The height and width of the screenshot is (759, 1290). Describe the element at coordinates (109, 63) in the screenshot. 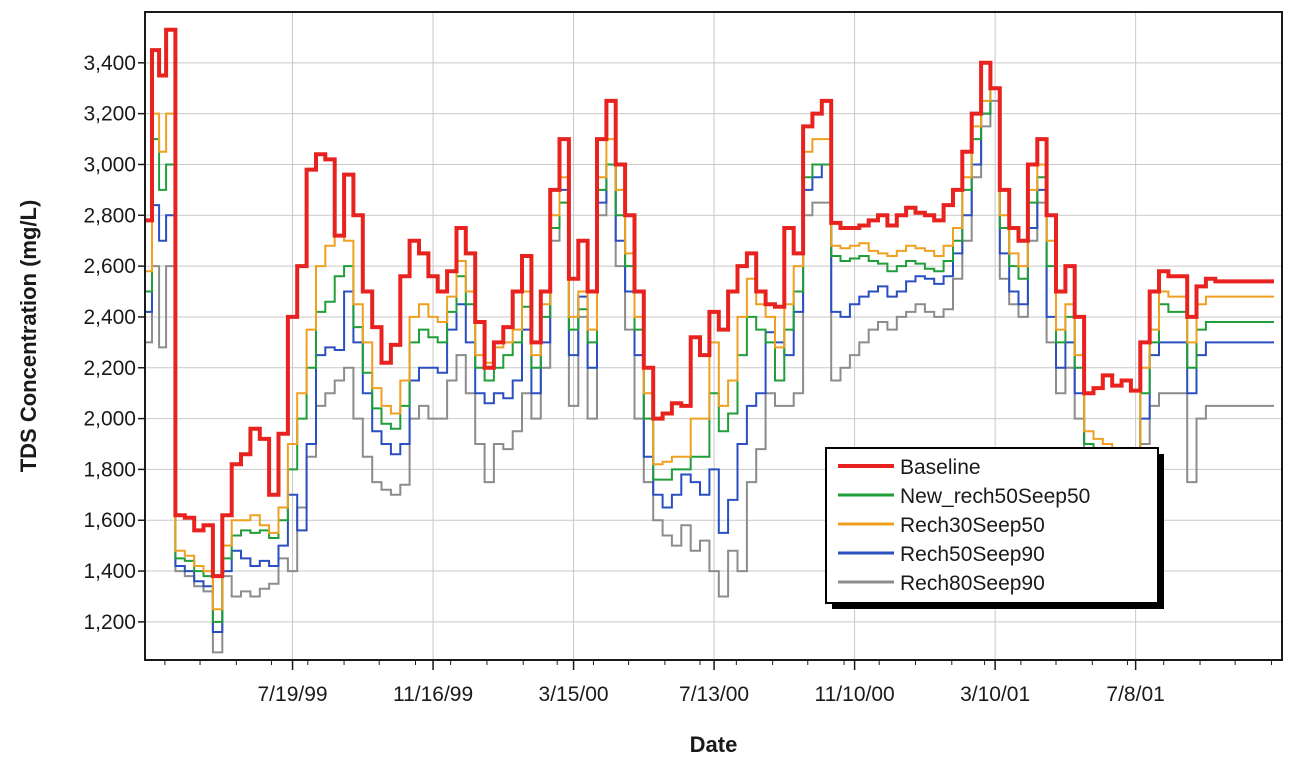

I see `y-tick-label: 3,400` at that location.